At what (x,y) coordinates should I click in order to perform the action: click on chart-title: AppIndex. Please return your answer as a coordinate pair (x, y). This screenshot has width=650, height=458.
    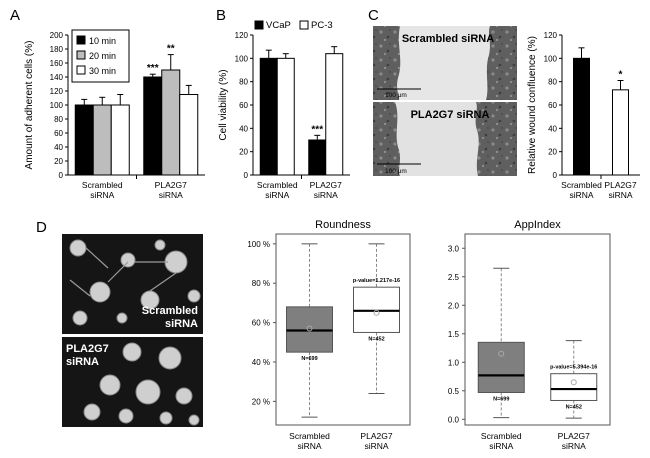
    Looking at the image, I should click on (537, 225).